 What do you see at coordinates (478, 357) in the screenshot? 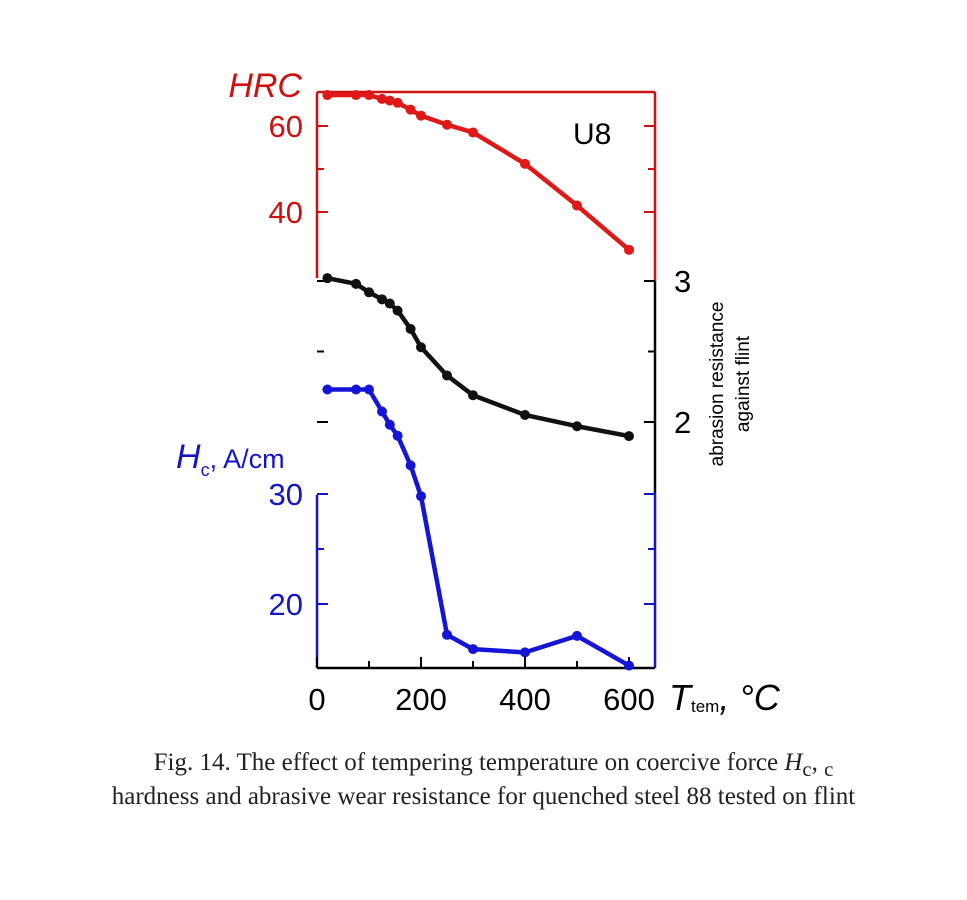
I see `abrasion-series-line` at bounding box center [478, 357].